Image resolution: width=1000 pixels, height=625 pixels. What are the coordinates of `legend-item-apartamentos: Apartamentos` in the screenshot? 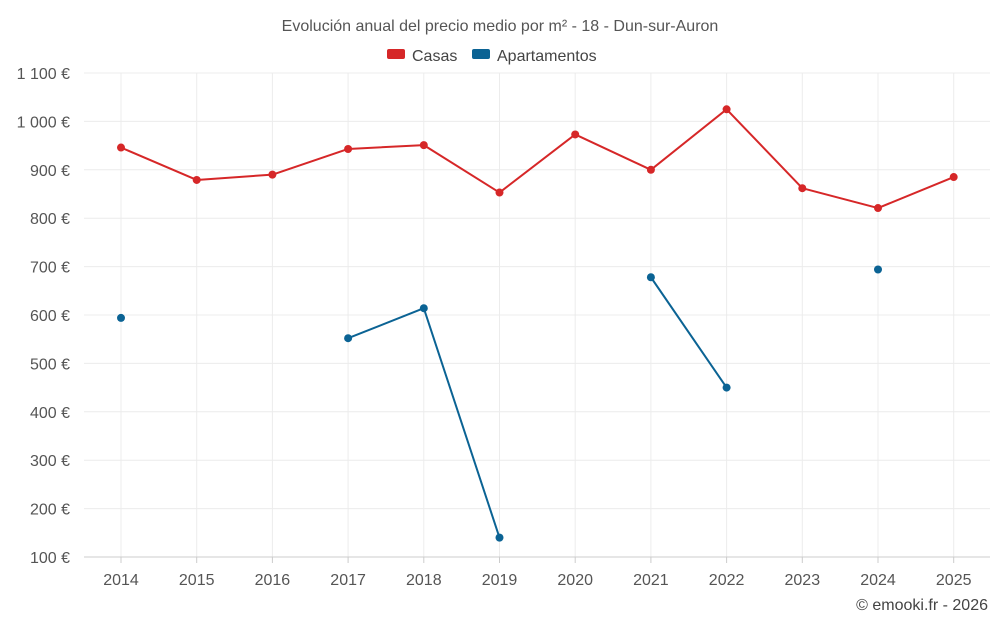 It's located at (534, 56).